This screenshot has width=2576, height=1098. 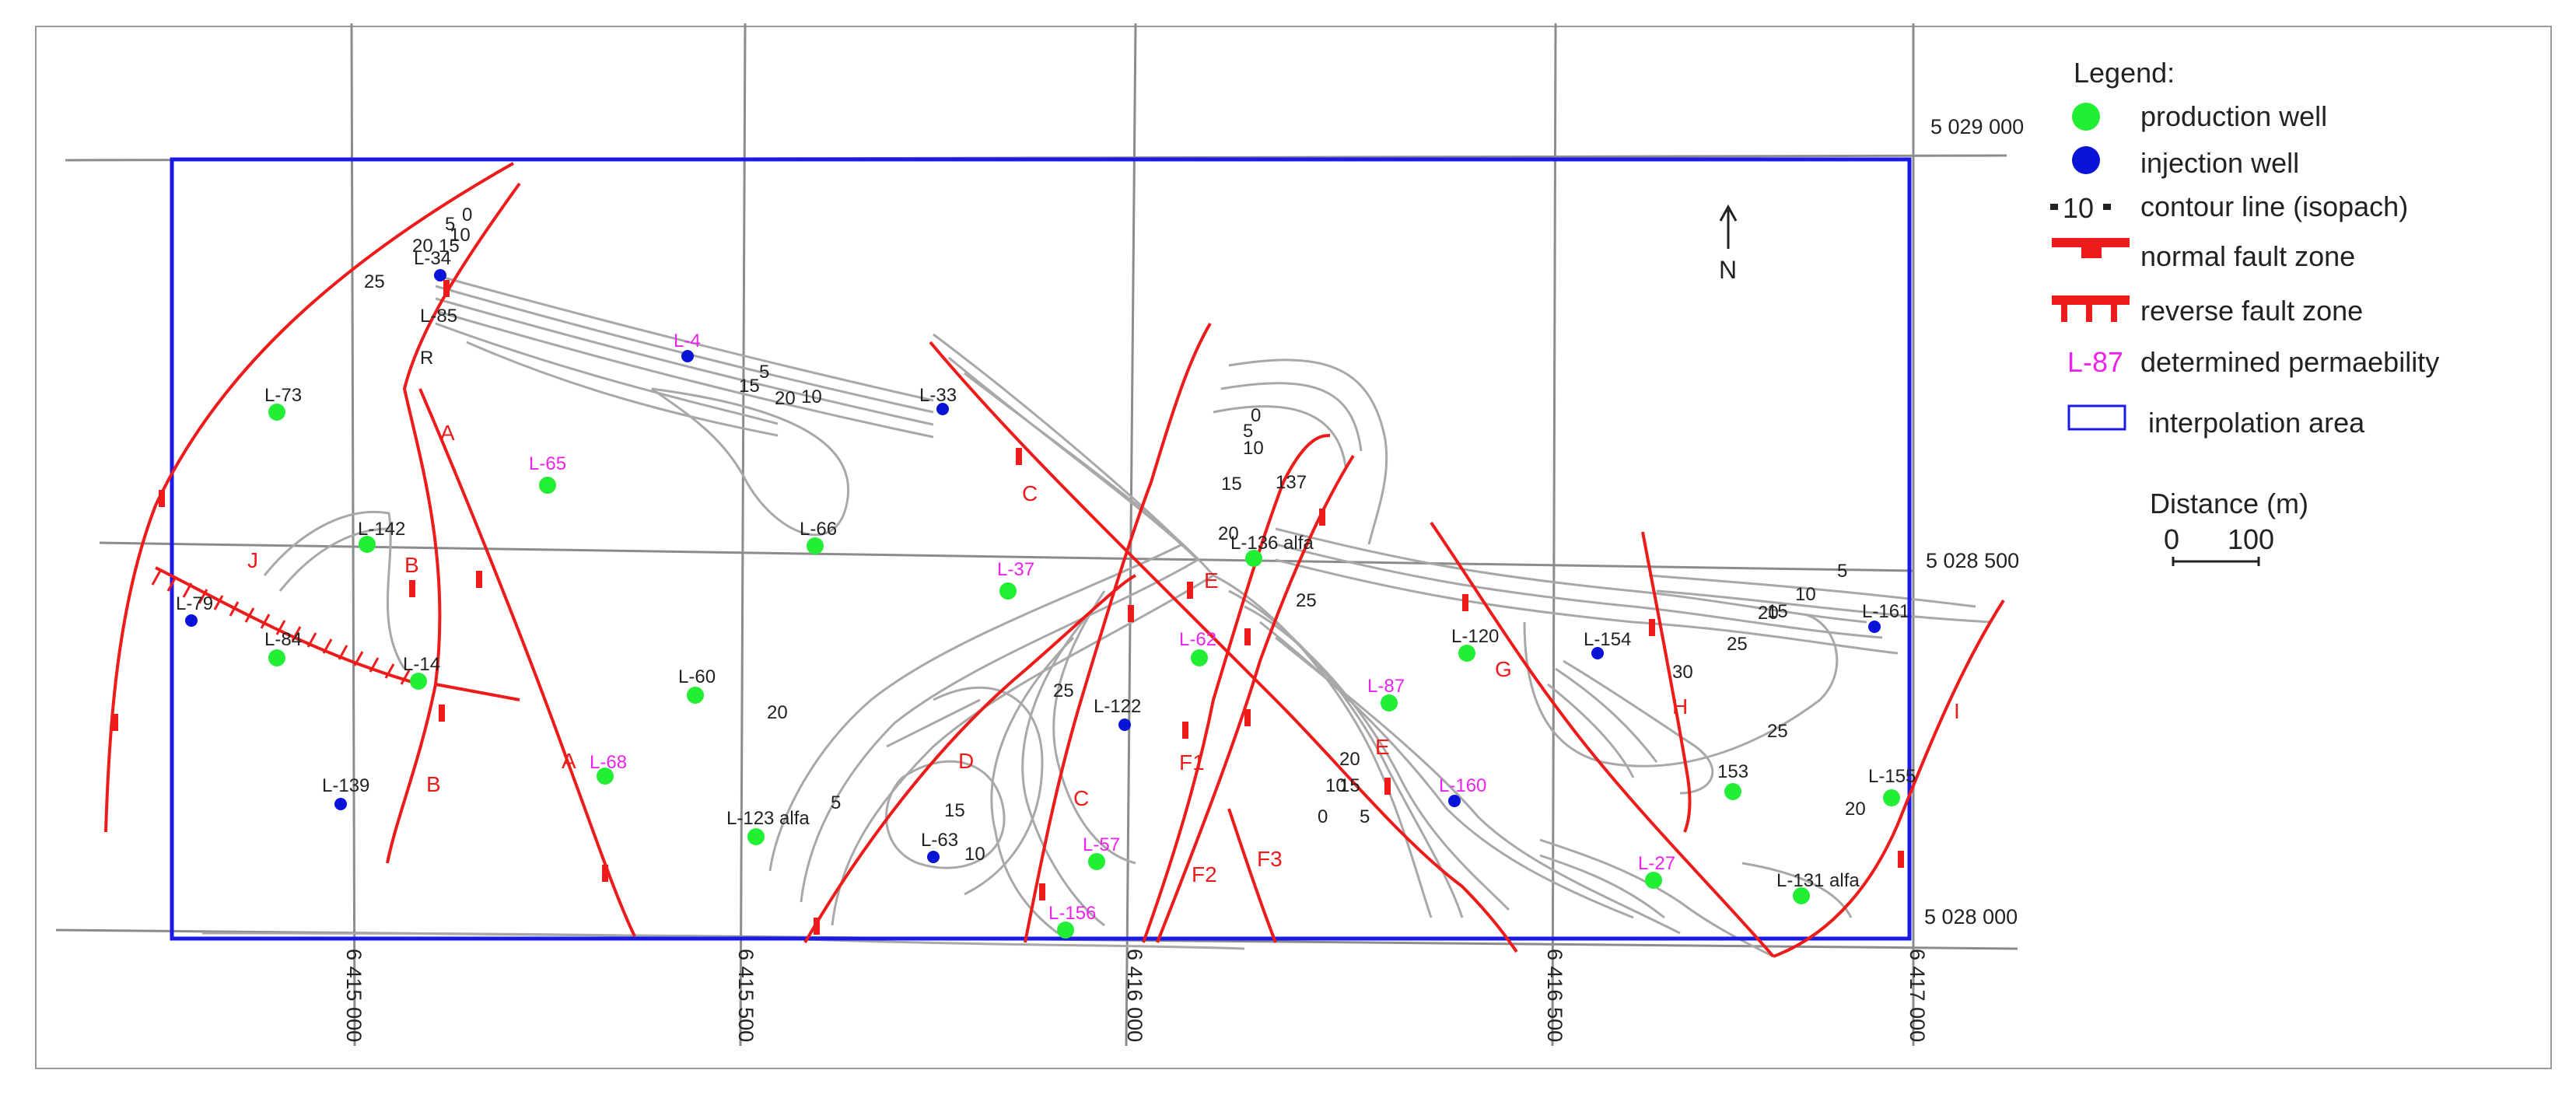 What do you see at coordinates (1729, 244) in the screenshot?
I see `north-arrow: N` at bounding box center [1729, 244].